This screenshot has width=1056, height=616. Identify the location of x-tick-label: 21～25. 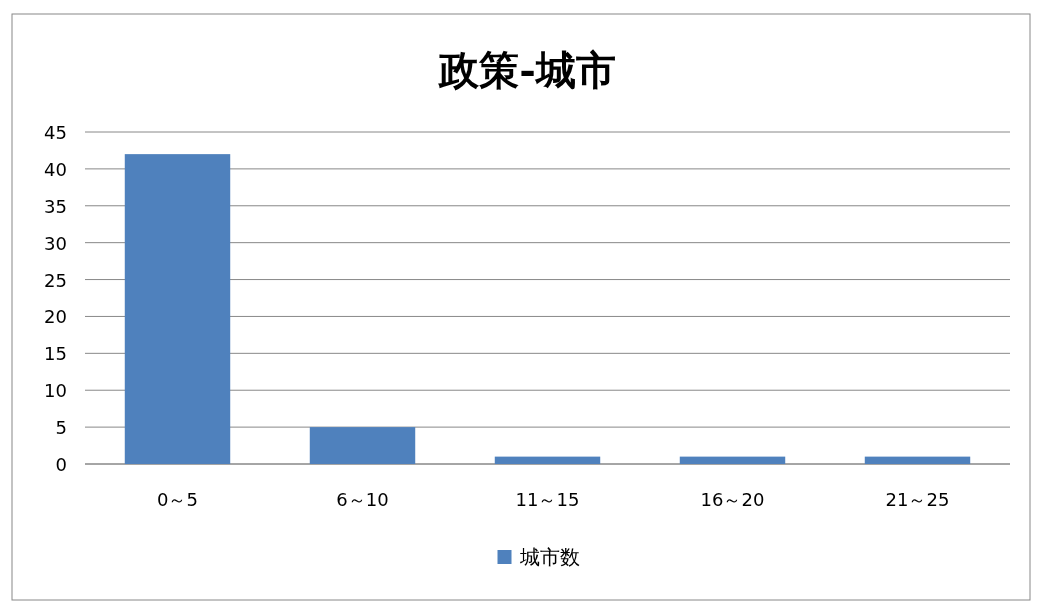
(917, 499).